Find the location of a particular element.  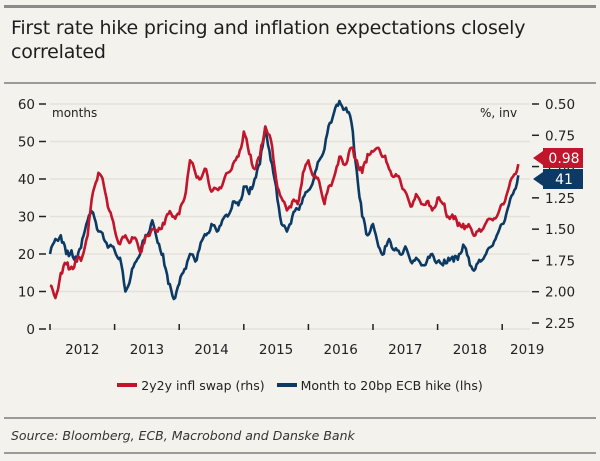

left-tick-label: 20 is located at coordinates (26, 255).